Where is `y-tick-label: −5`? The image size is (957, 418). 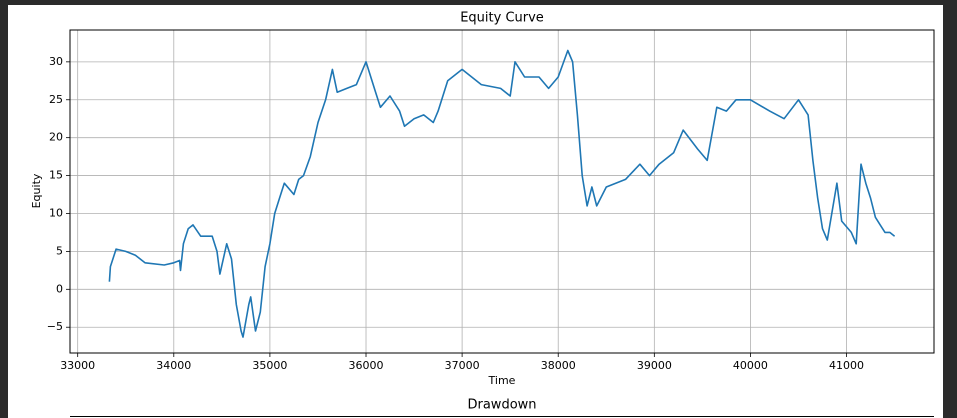
y-tick-label: −5 is located at coordinates (55, 326).